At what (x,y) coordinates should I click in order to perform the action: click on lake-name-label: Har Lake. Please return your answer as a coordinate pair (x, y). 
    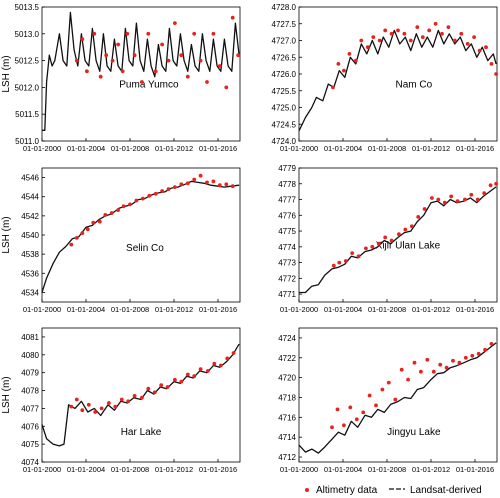
    Looking at the image, I should click on (141, 432).